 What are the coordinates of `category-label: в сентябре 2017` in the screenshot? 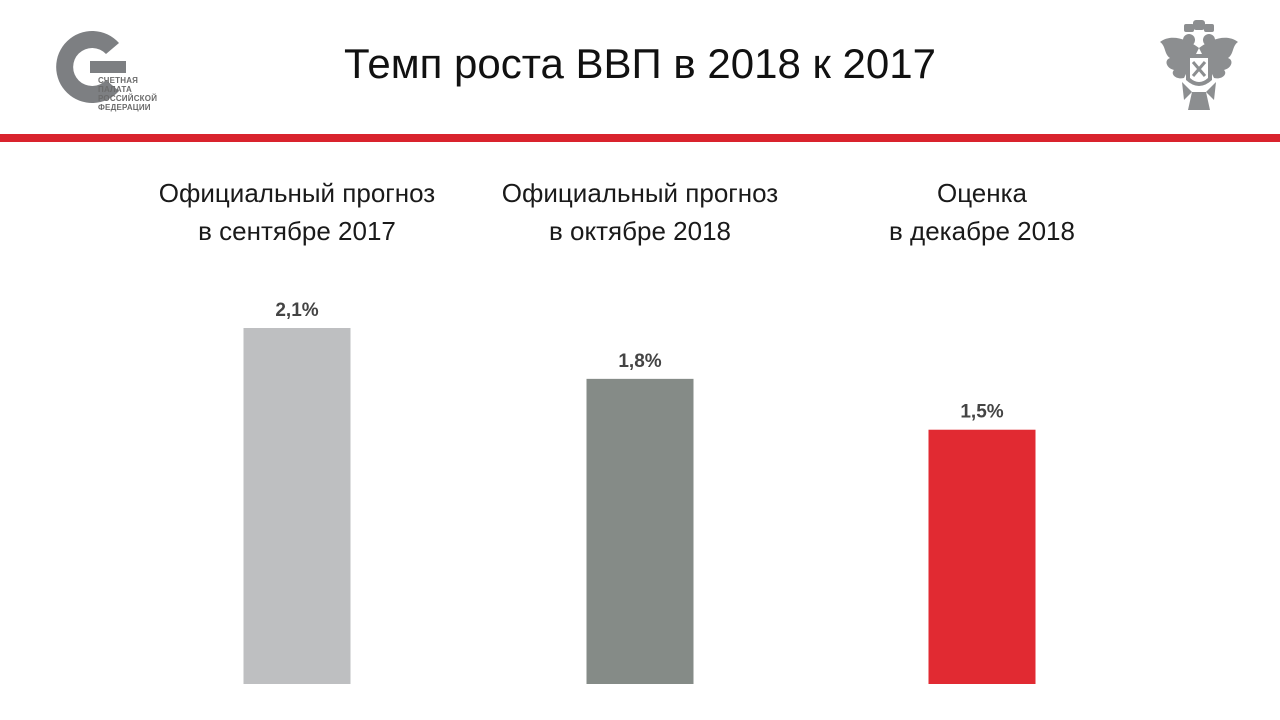 It's located at (297, 231).